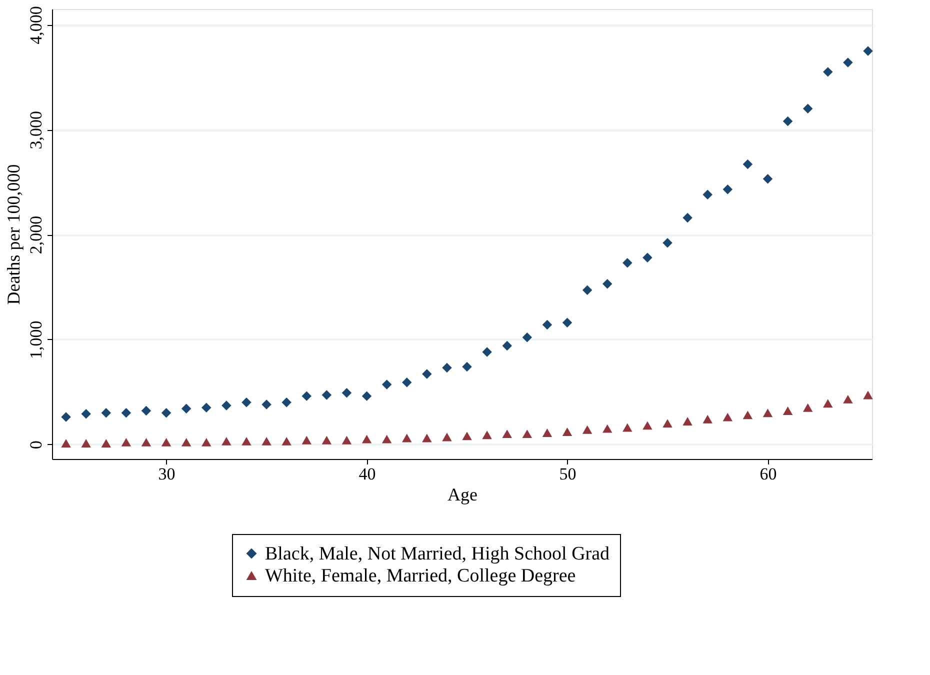  Describe the element at coordinates (567, 474) in the screenshot. I see `x-tick-label: 50` at that location.